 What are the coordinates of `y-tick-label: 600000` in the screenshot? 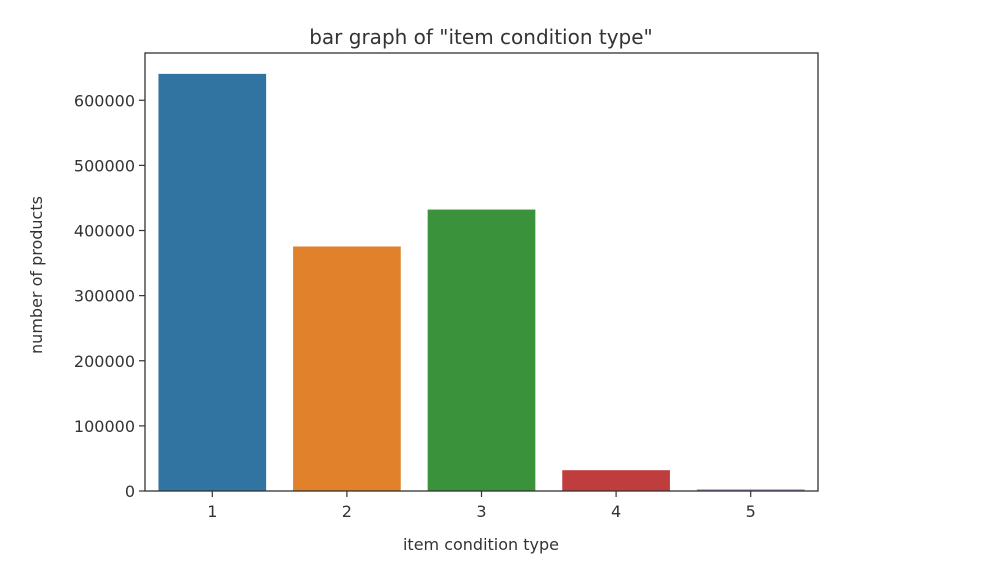 It's located at (104, 100).